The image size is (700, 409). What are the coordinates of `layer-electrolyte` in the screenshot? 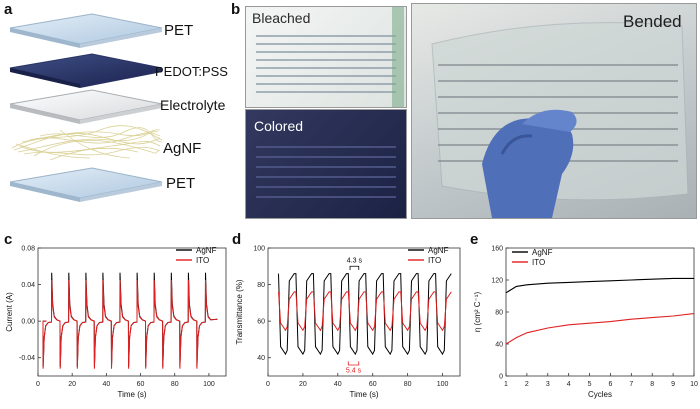 It's located at (86, 105).